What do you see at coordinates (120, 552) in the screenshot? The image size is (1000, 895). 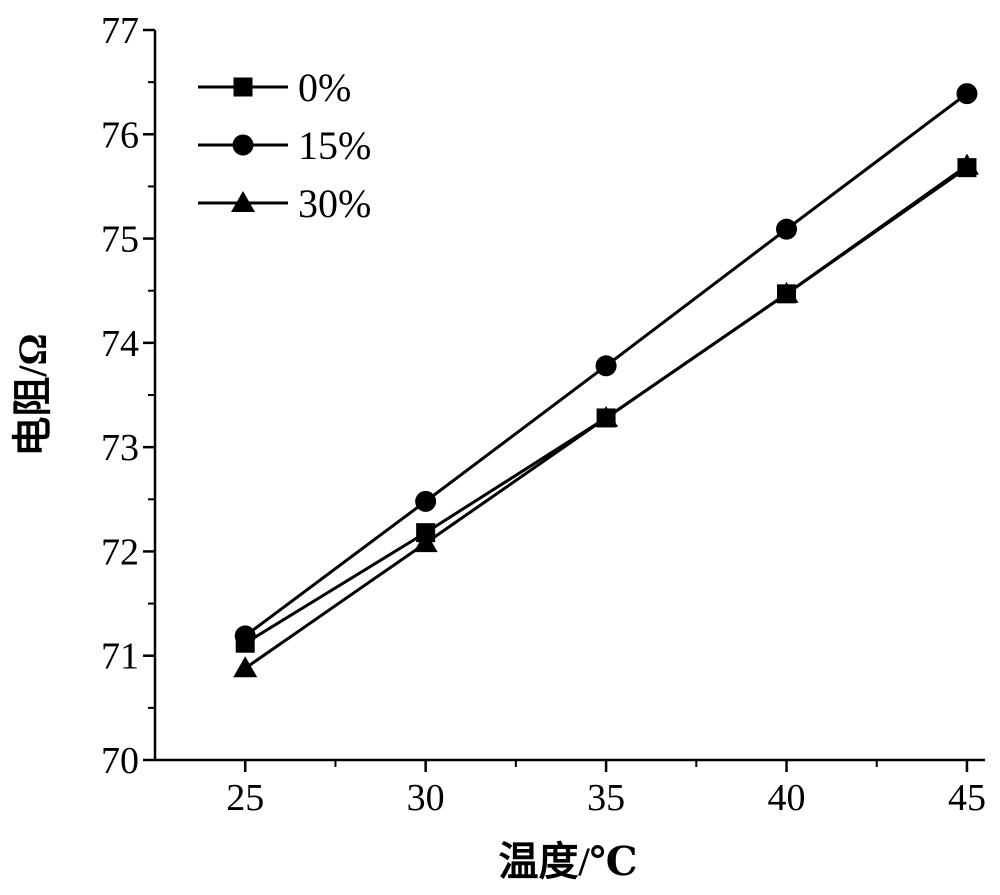 I see `y-tick-label: 72` at bounding box center [120, 552].